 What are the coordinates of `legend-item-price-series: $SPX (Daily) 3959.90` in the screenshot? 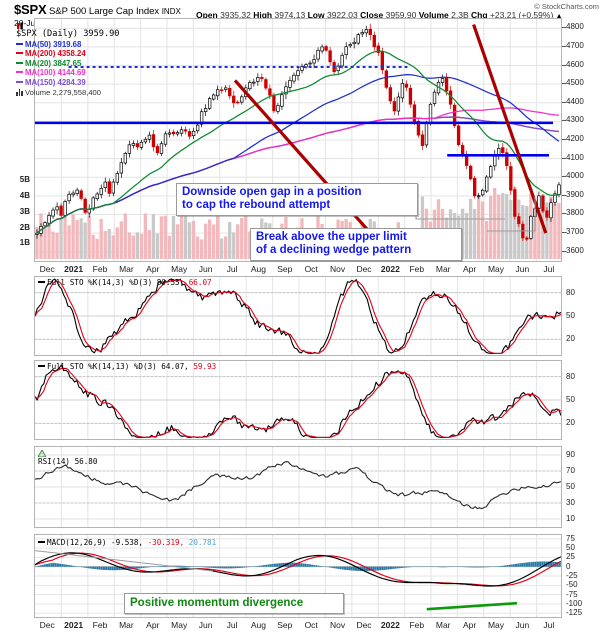 It's located at (67, 31).